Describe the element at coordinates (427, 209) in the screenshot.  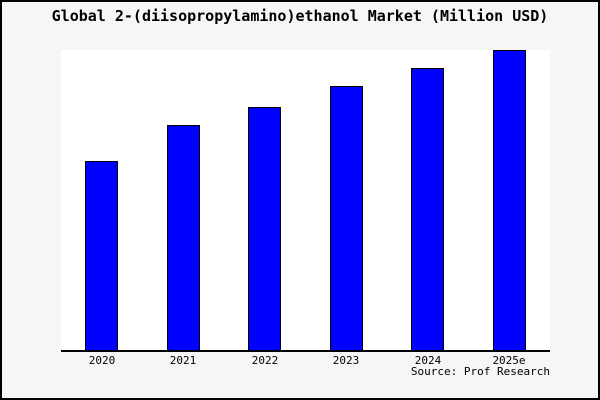
I see `bar-2024` at that location.